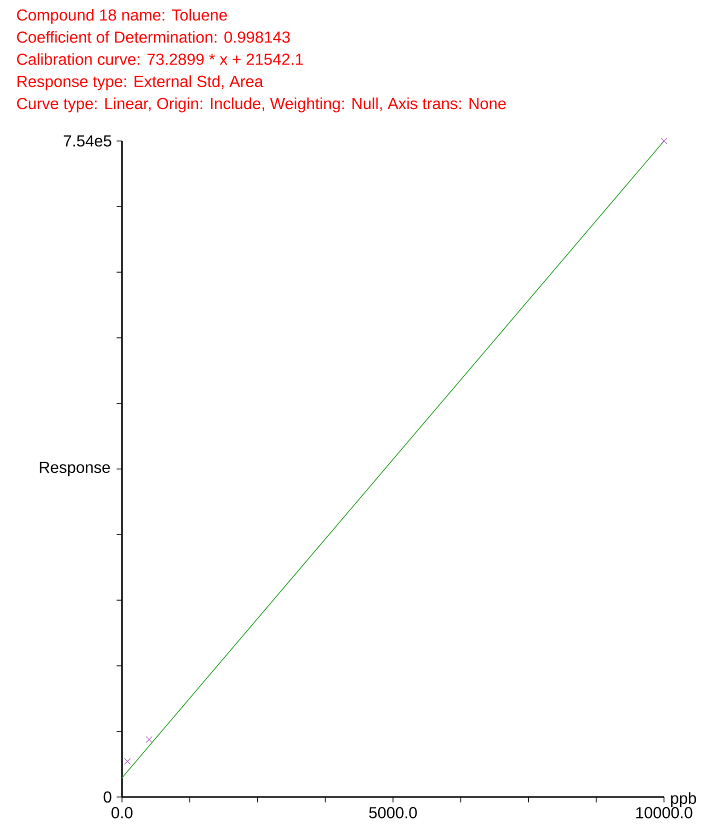  Describe the element at coordinates (683, 800) in the screenshot. I see `x-axis-title: ppb` at that location.